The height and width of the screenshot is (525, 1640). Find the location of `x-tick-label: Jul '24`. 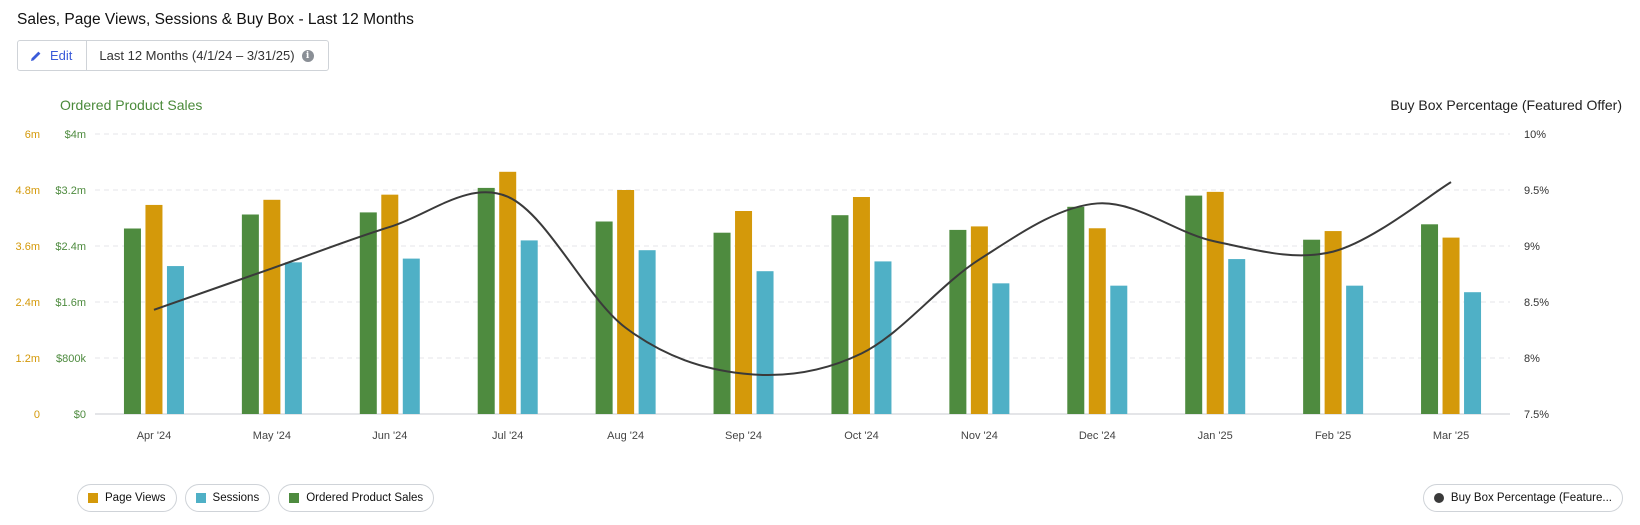

x-tick-label: Jul '24 is located at coordinates (507, 436).